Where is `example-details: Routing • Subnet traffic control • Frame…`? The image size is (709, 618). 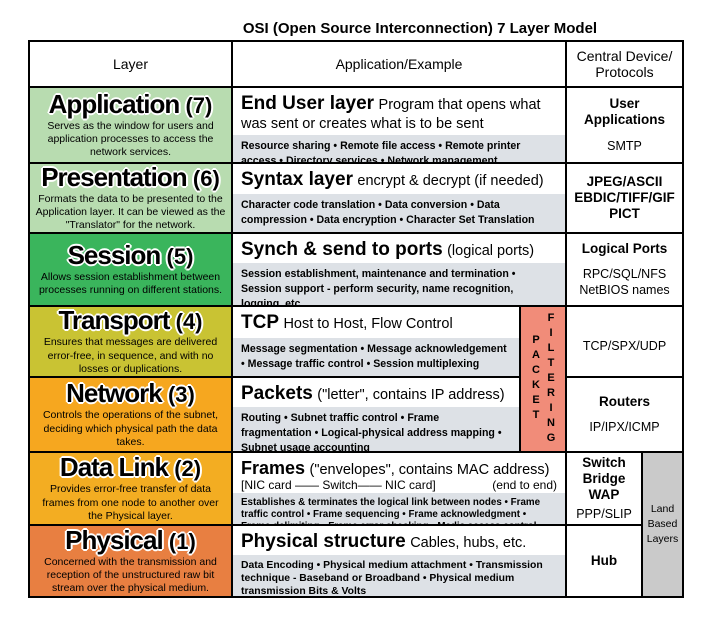 example-details: Routing • Subnet traffic control • Frame… is located at coordinates (376, 428).